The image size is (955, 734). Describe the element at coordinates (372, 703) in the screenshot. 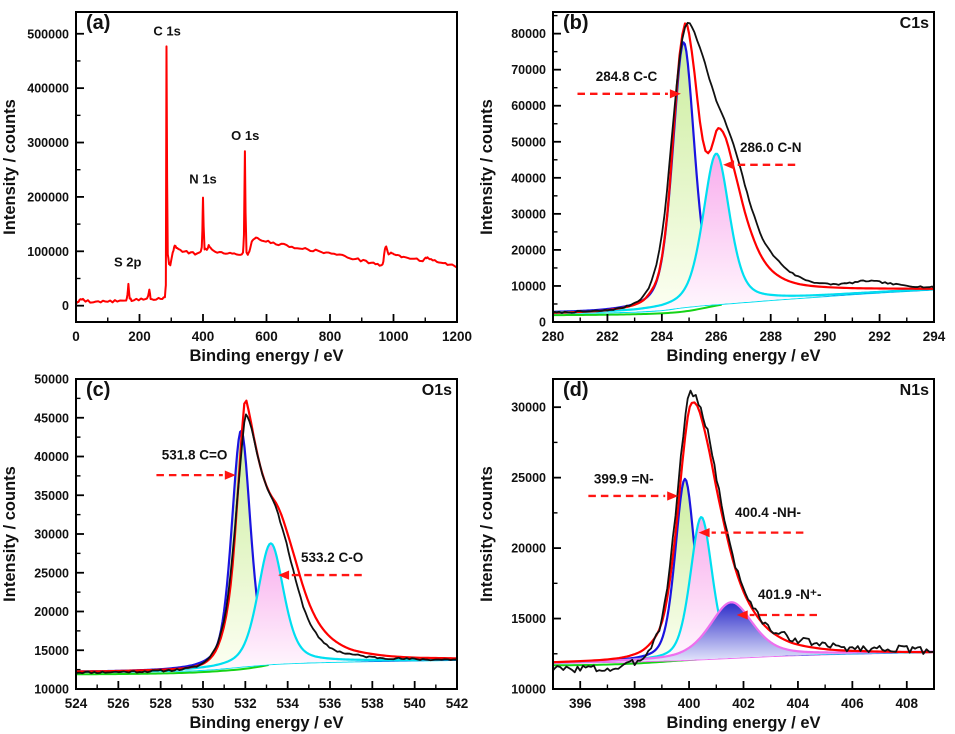

I see `x-tick-label: 538` at that location.